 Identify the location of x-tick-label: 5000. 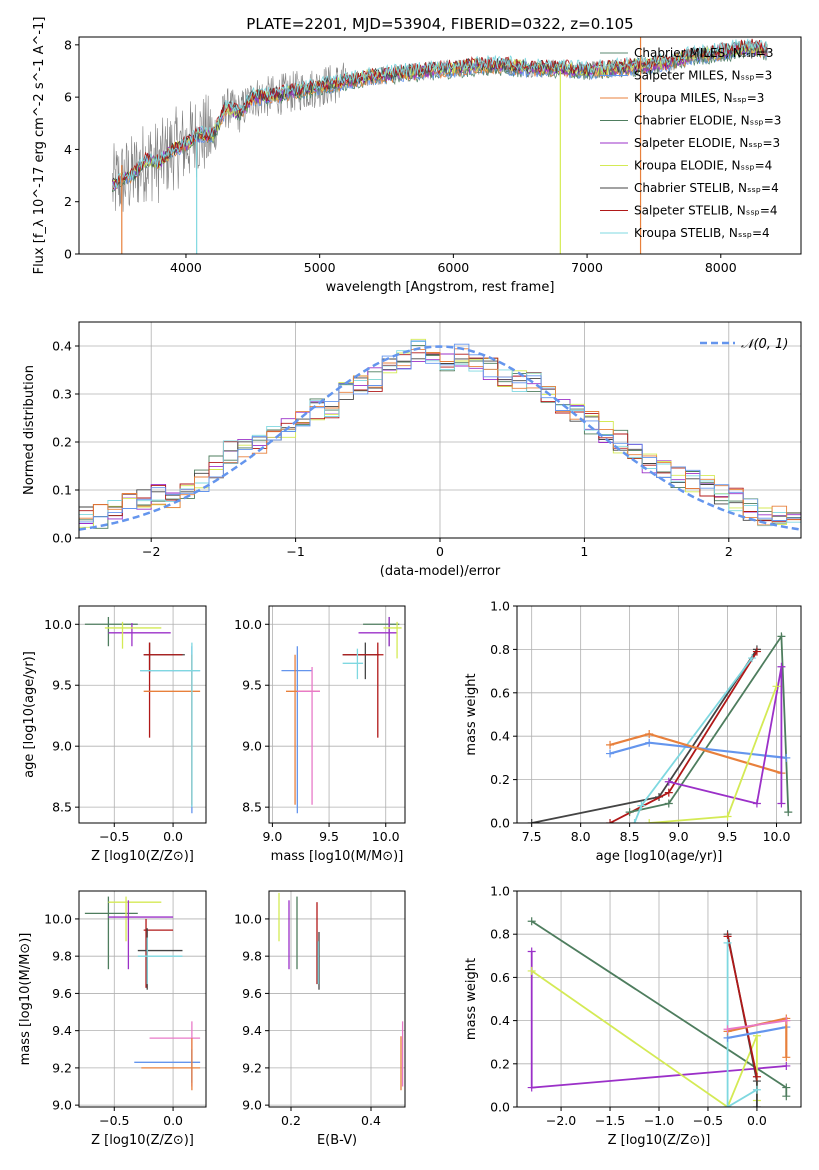
(320, 267).